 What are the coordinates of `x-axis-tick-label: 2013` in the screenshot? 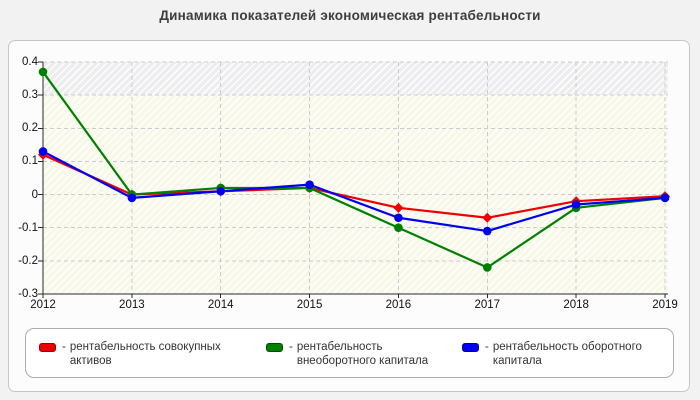 It's located at (132, 305).